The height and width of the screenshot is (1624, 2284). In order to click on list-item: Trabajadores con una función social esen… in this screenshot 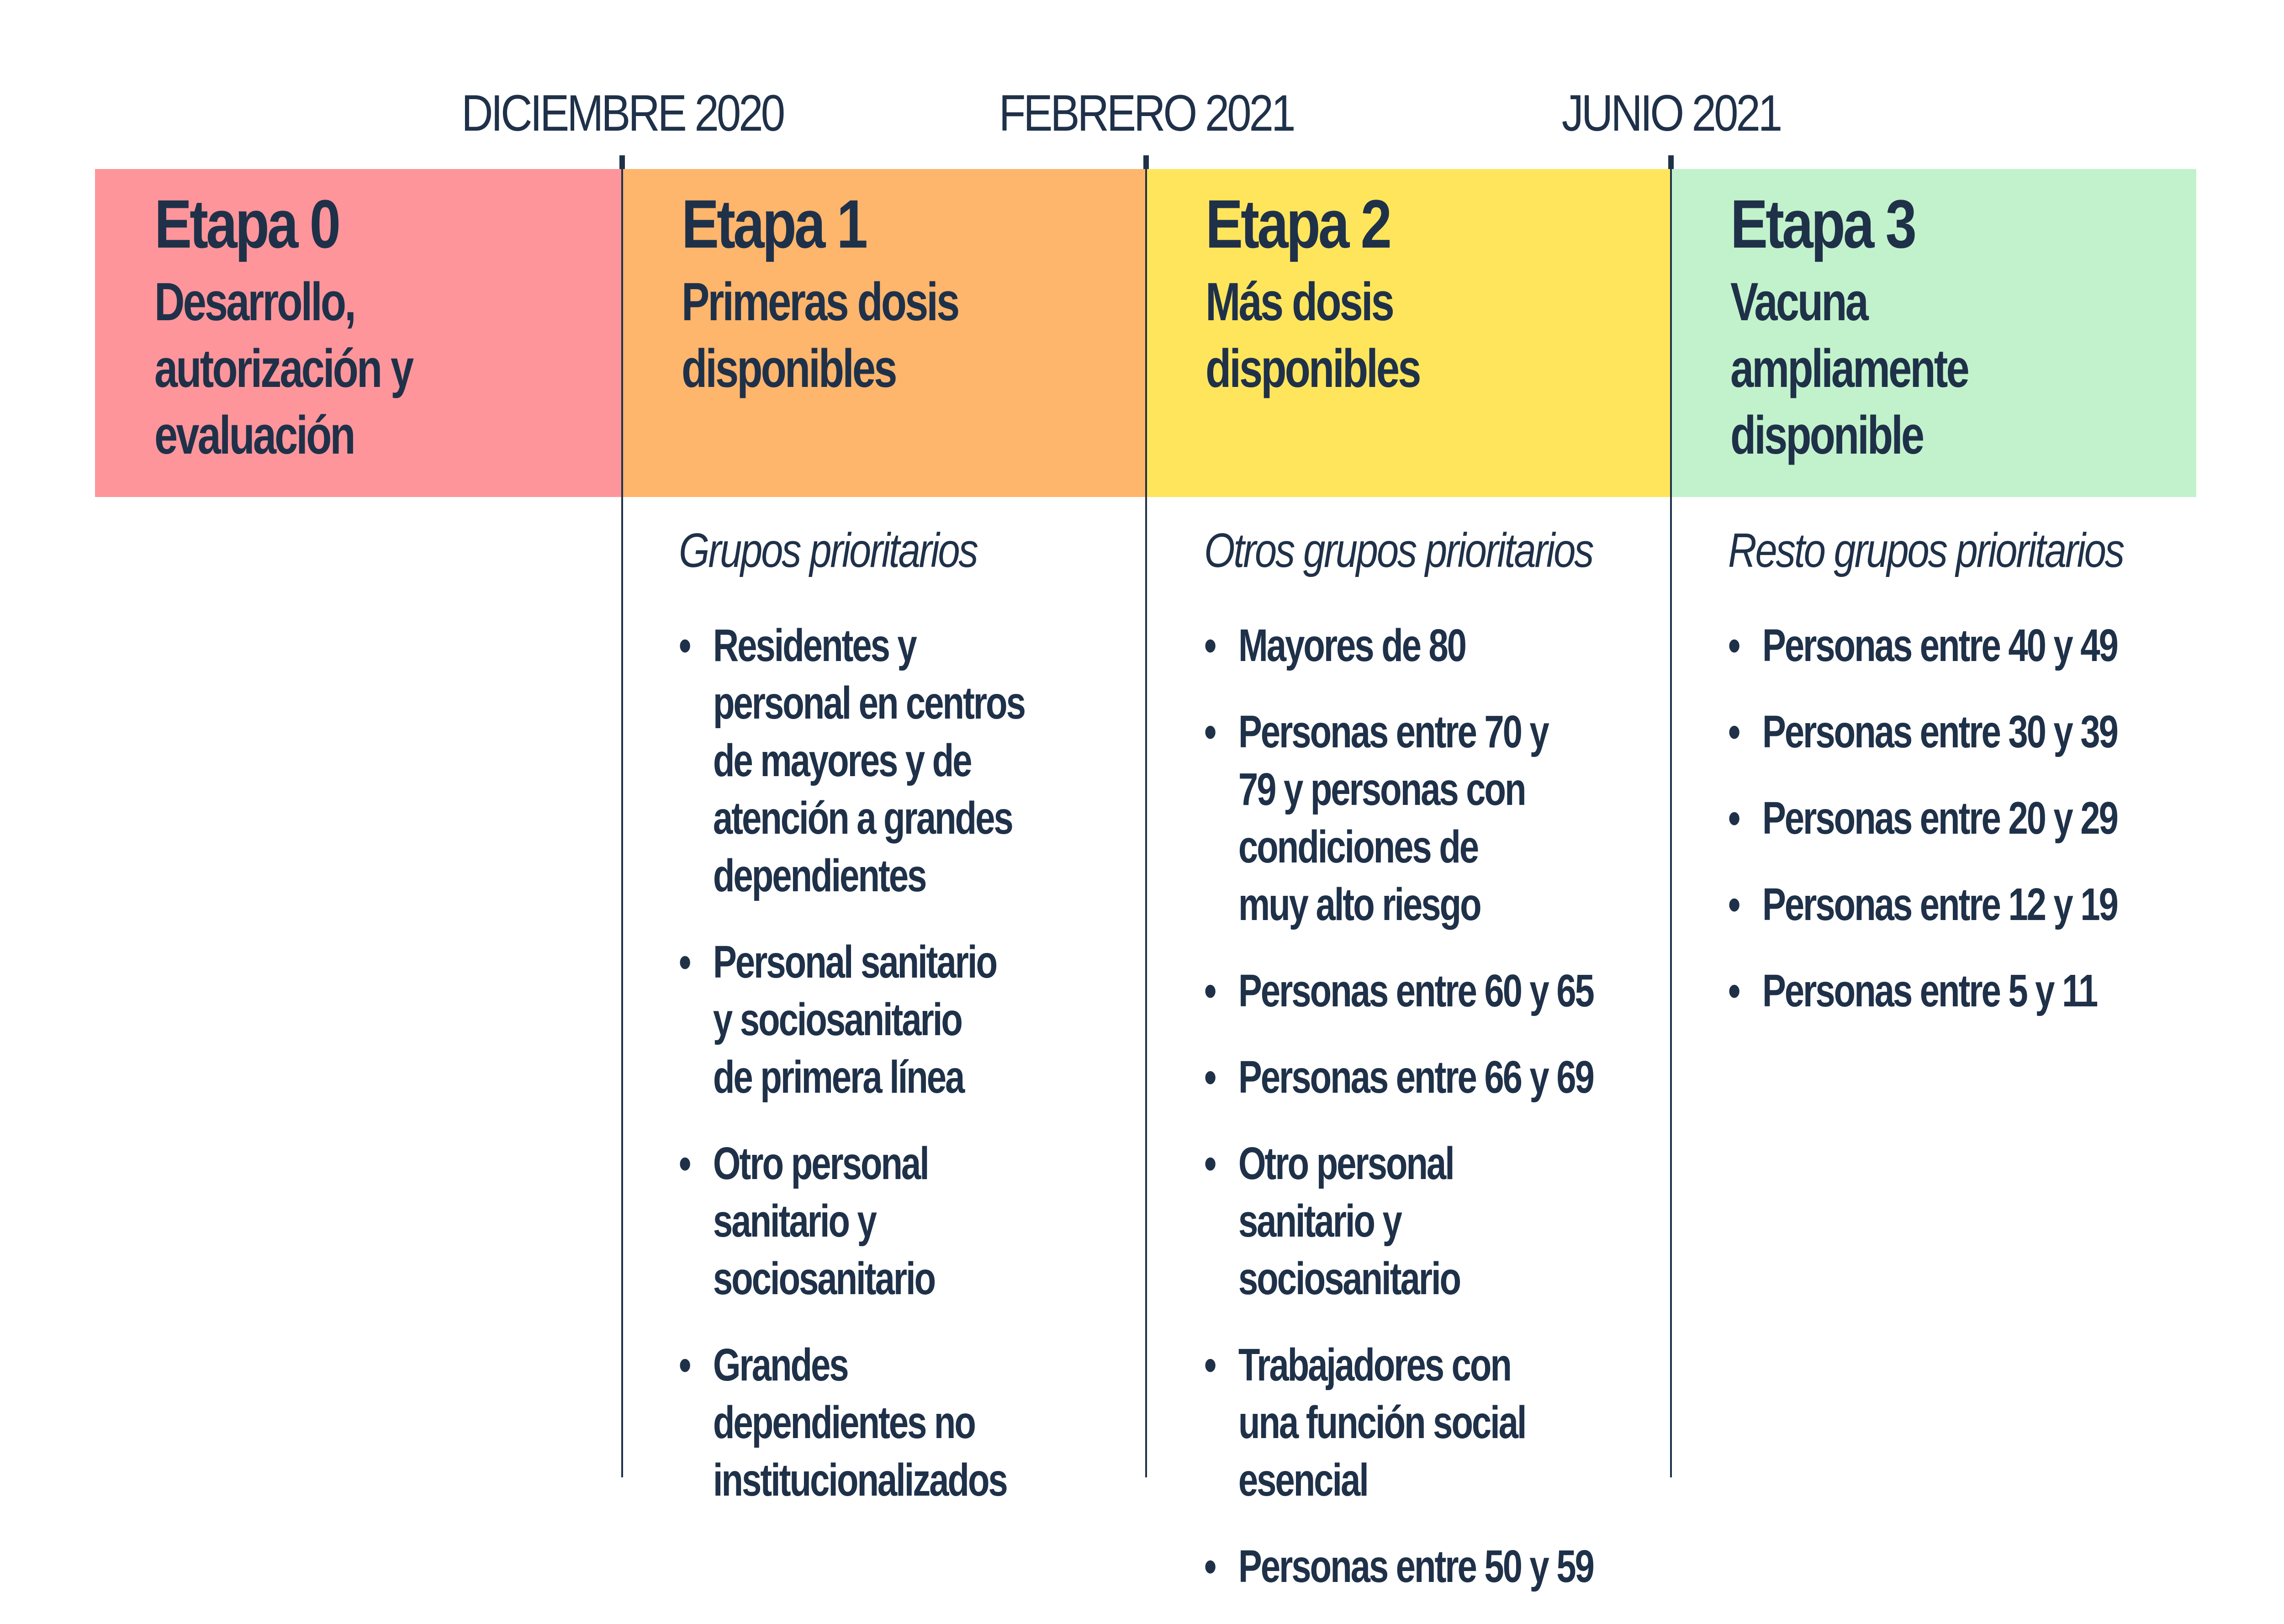, I will do `click(1385, 1422)`.